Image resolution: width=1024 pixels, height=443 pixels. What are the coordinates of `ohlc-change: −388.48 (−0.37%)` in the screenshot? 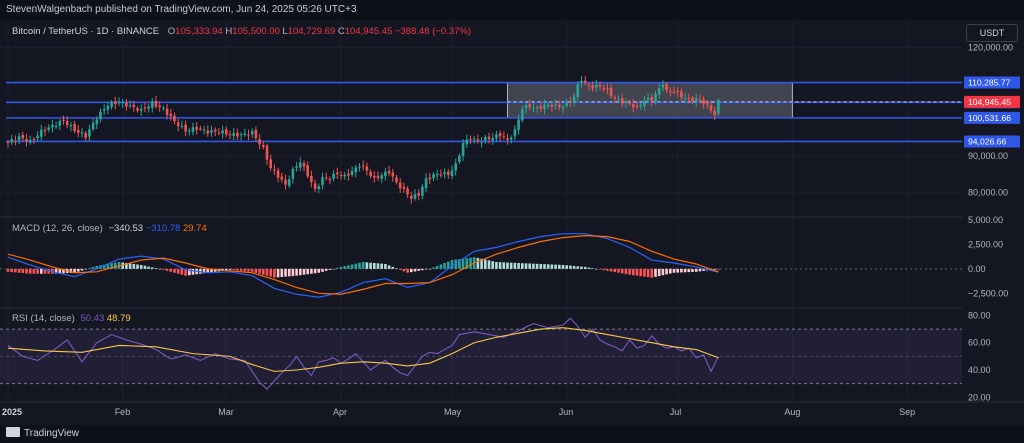 It's located at (433, 31).